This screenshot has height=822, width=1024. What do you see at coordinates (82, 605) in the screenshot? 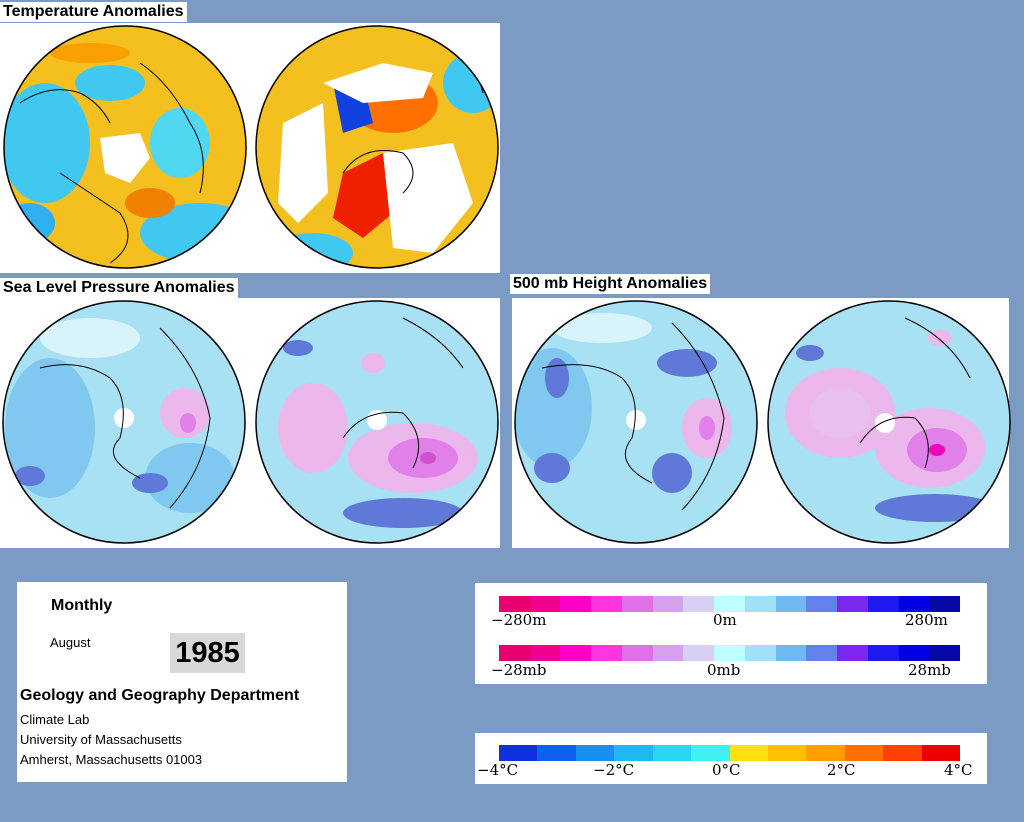
I see `period-label: Monthly` at bounding box center [82, 605].